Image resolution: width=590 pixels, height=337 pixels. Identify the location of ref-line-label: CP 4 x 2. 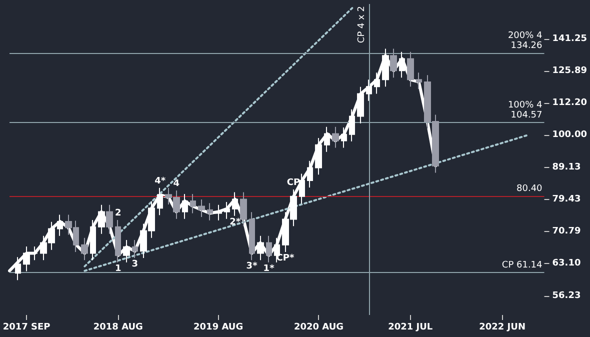
(362, 25).